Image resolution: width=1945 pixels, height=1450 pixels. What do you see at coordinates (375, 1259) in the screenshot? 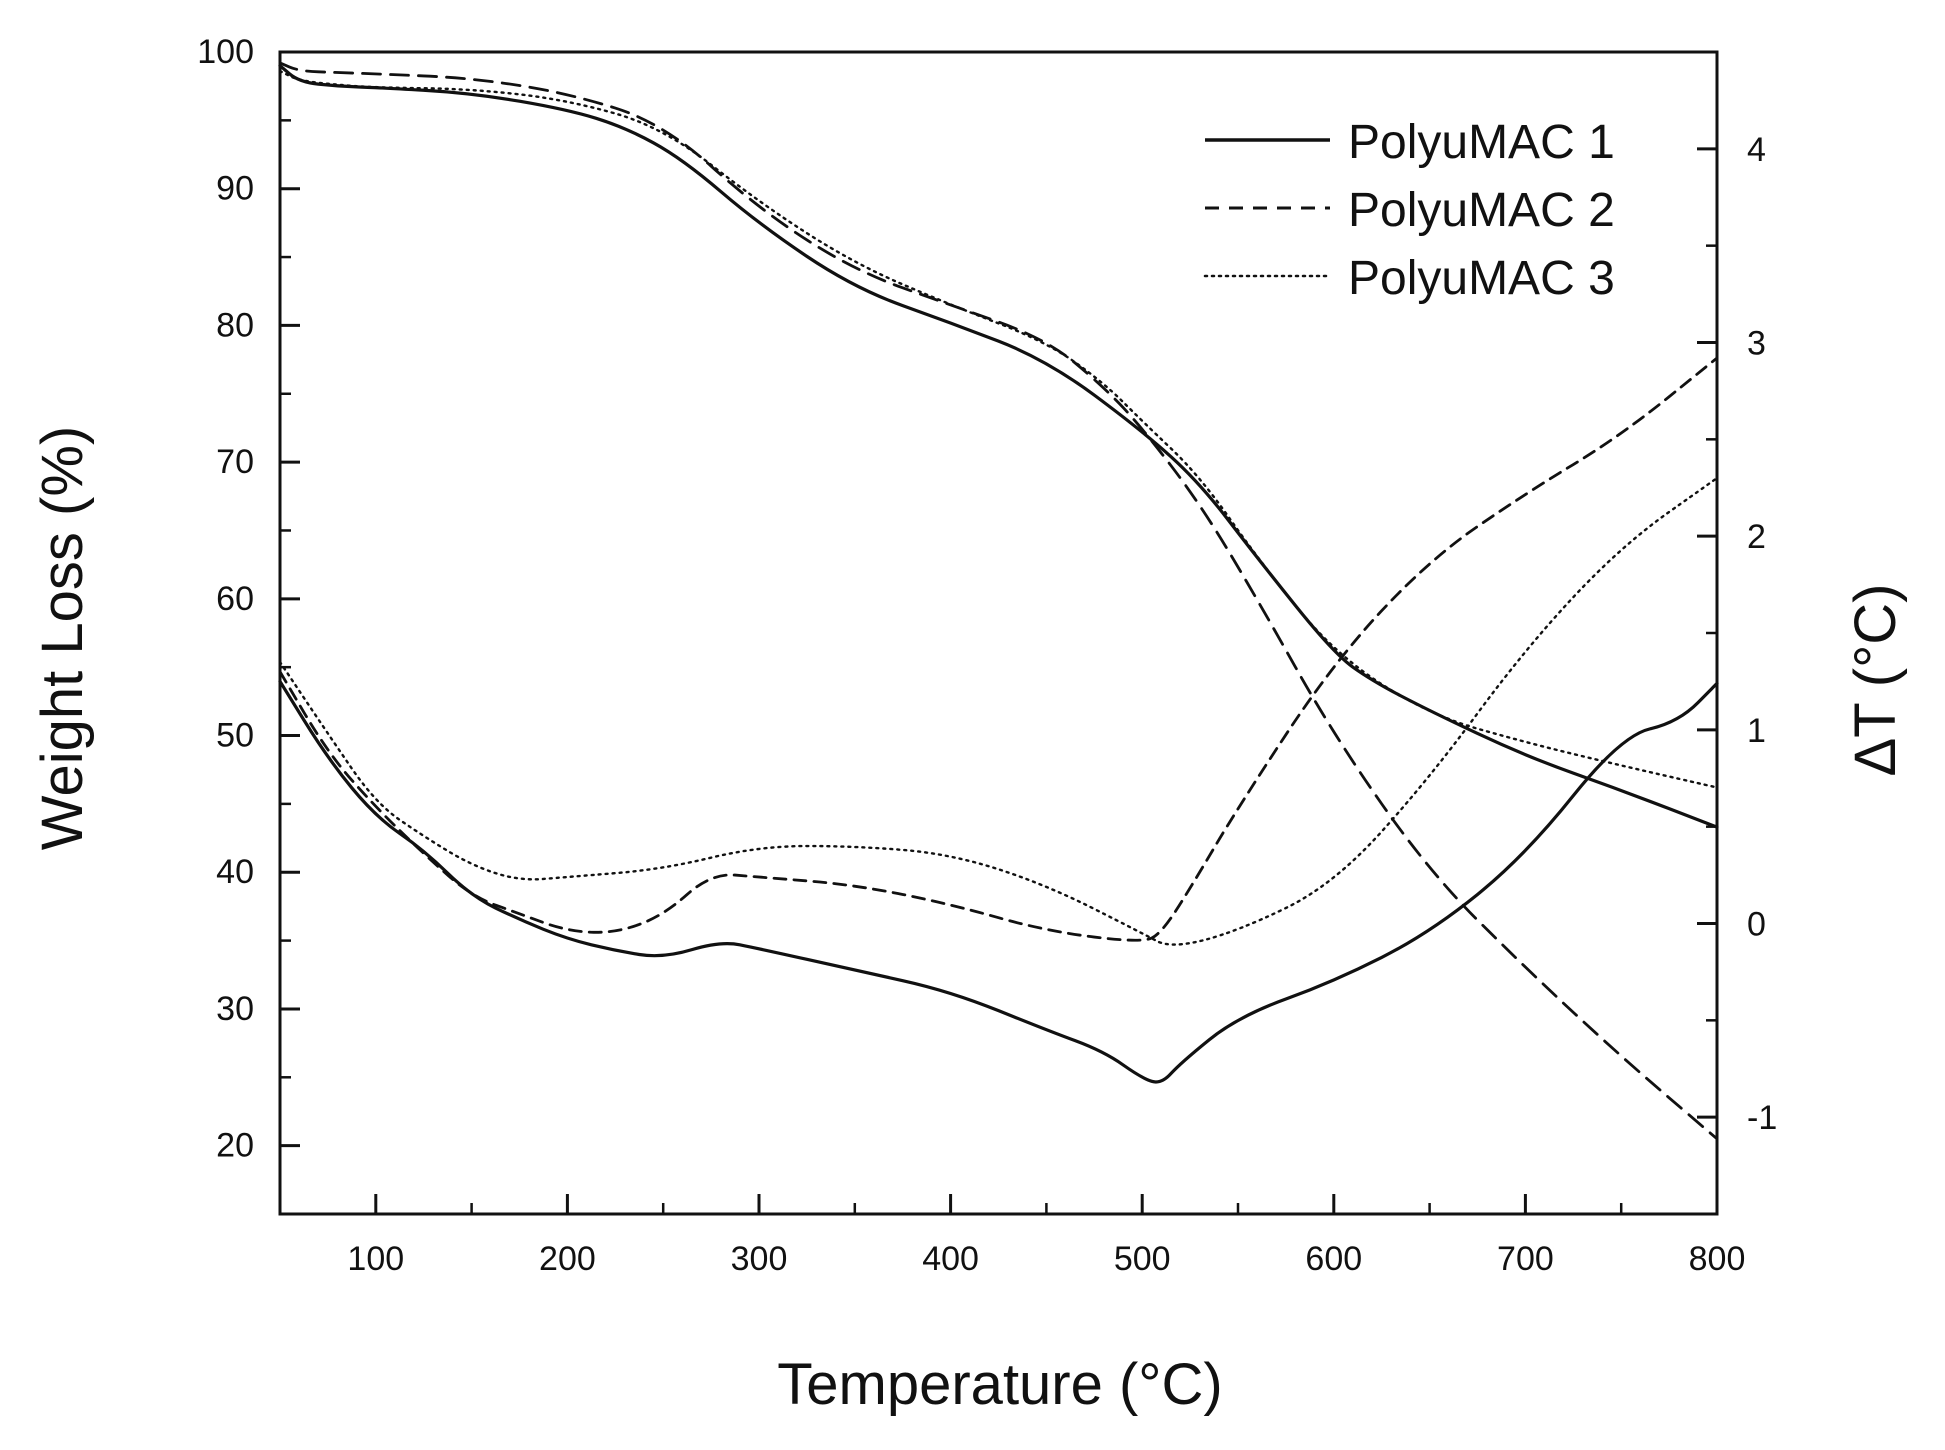
I see `x-tick-label: 100` at bounding box center [375, 1259].